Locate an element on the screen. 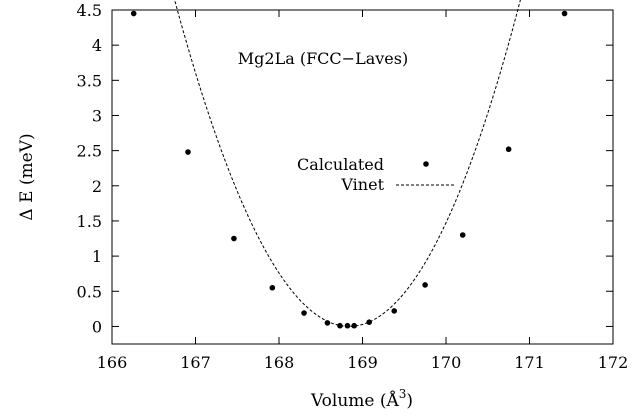 The width and height of the screenshot is (632, 416). y-tick-label: 3.5 is located at coordinates (89, 80).